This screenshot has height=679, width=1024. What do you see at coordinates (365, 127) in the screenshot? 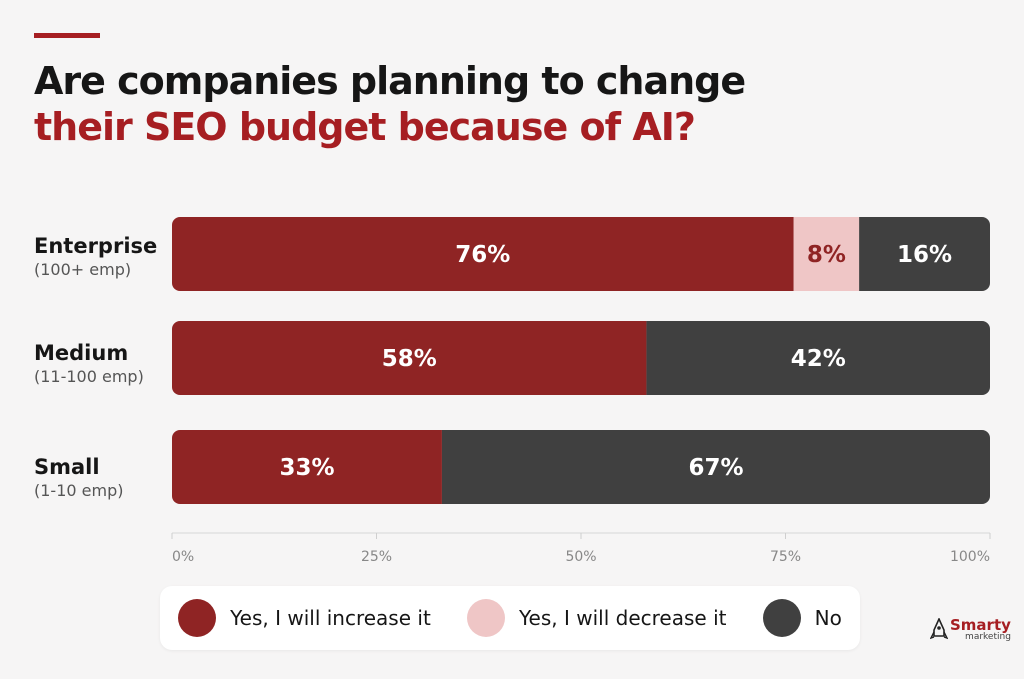
I see `chart-title-line-2: their SEO budget because of AI?` at bounding box center [365, 127].